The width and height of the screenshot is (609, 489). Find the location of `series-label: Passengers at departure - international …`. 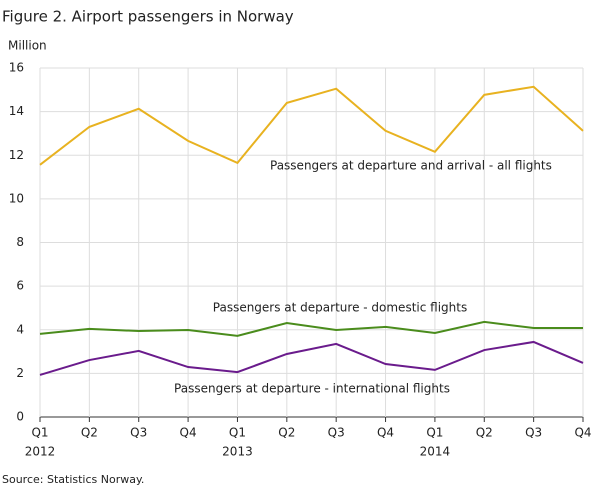

series-label: Passengers at departure - international … is located at coordinates (312, 389).